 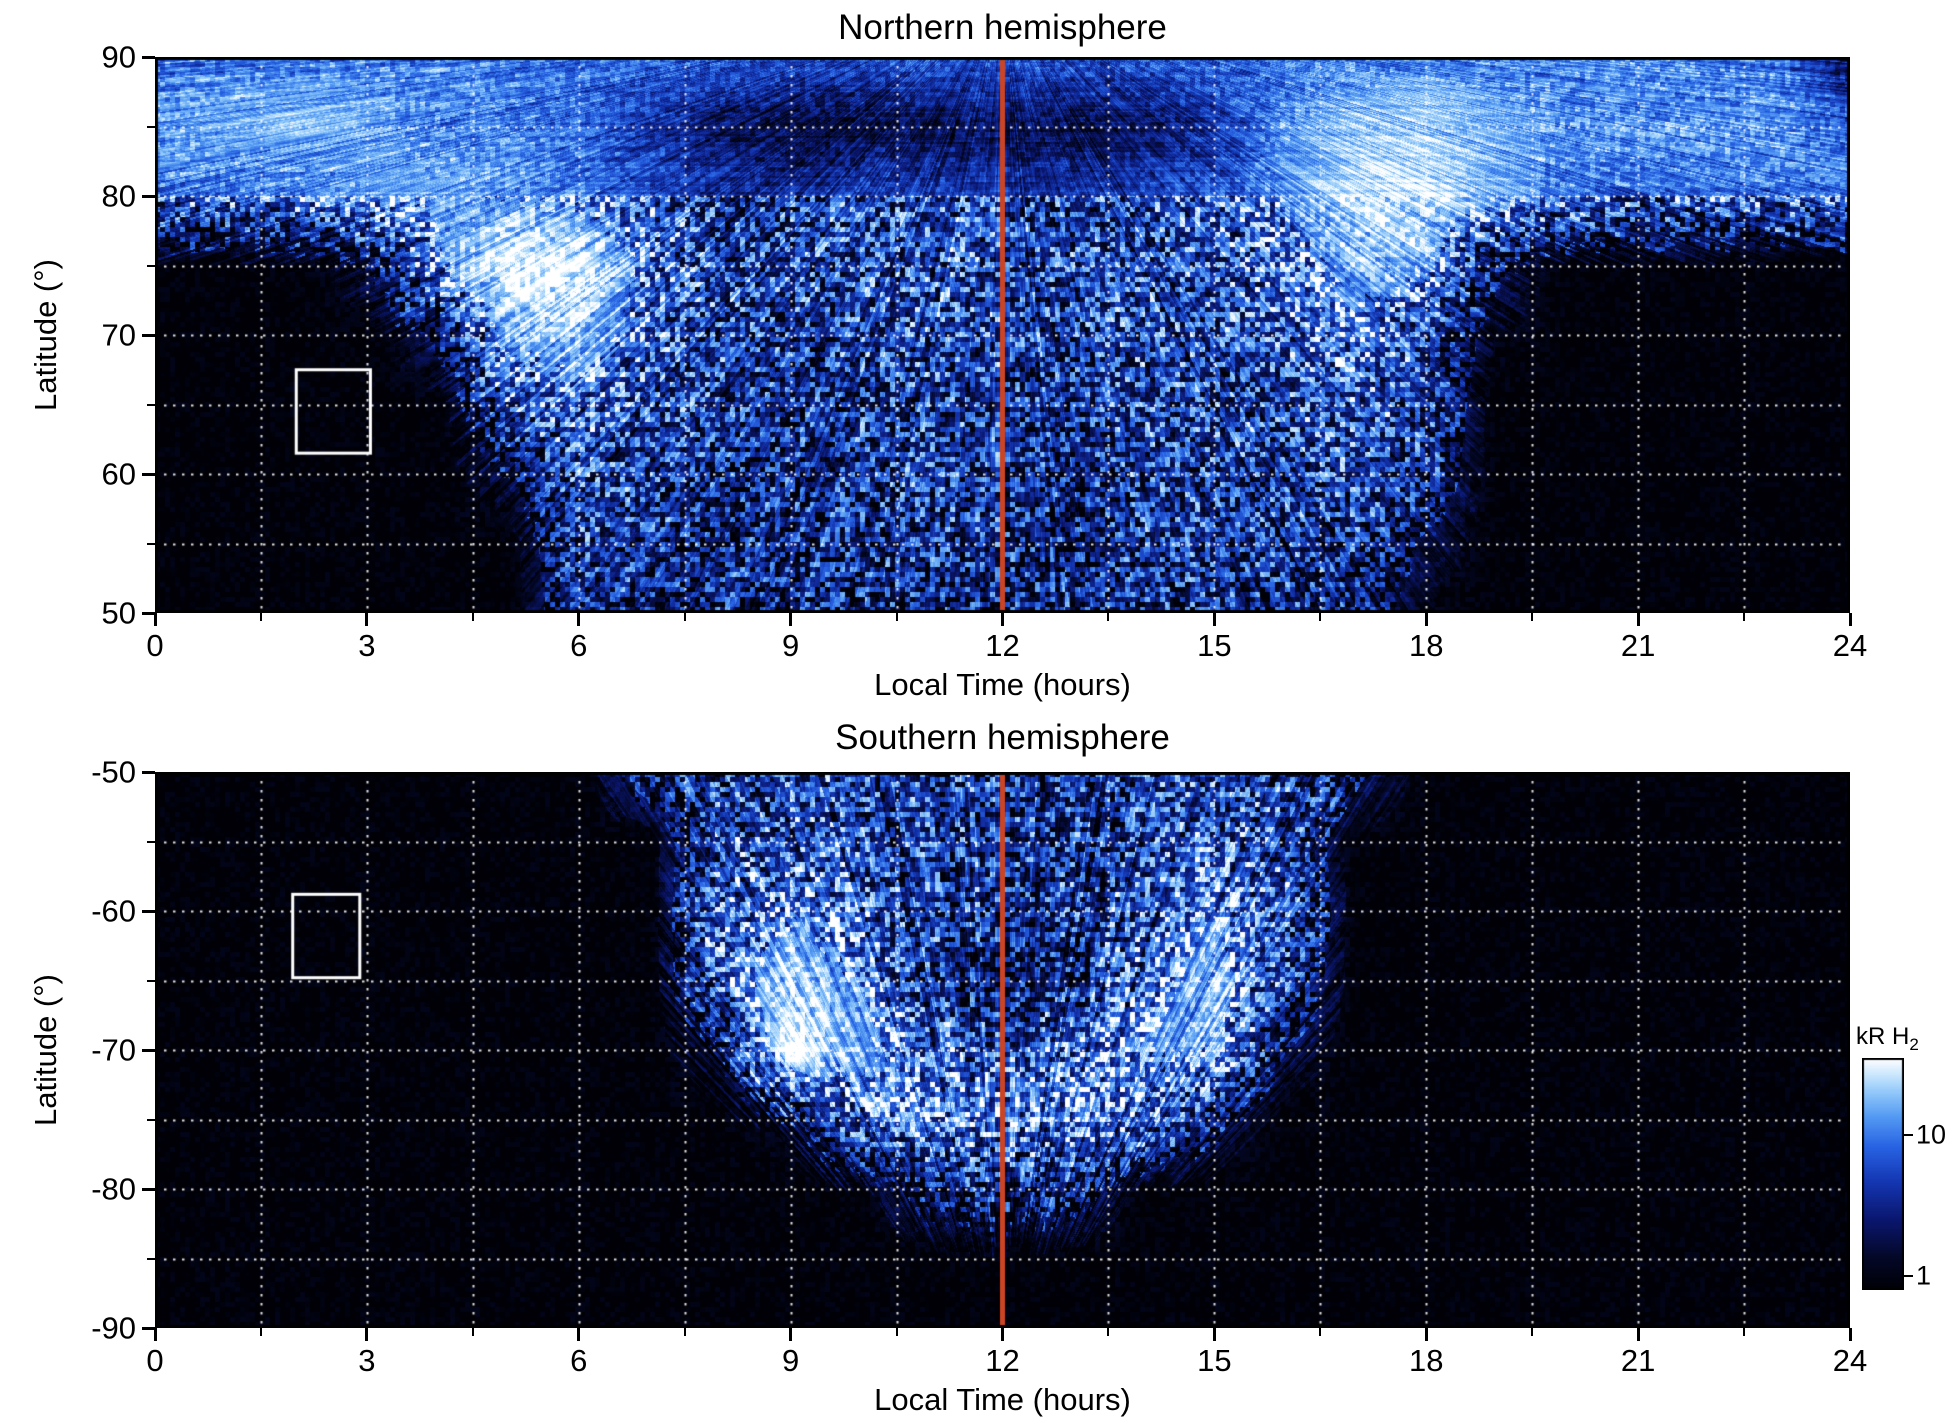 What do you see at coordinates (118, 474) in the screenshot?
I see `y-tick-label-60: 60` at bounding box center [118, 474].